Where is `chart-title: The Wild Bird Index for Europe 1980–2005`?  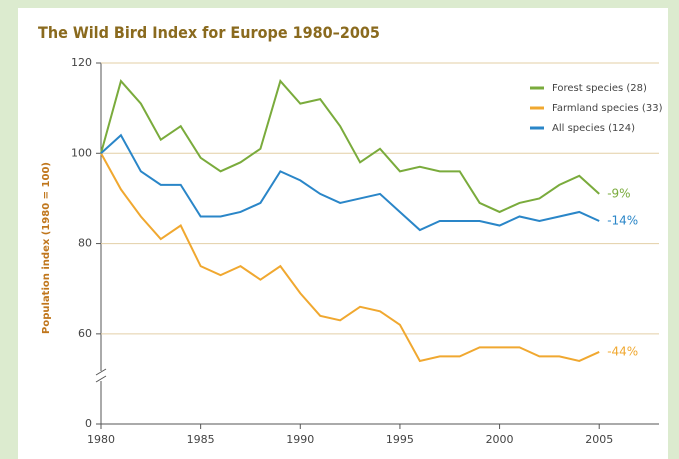 chart-title: The Wild Bird Index for Europe 1980–2005 is located at coordinates (209, 32).